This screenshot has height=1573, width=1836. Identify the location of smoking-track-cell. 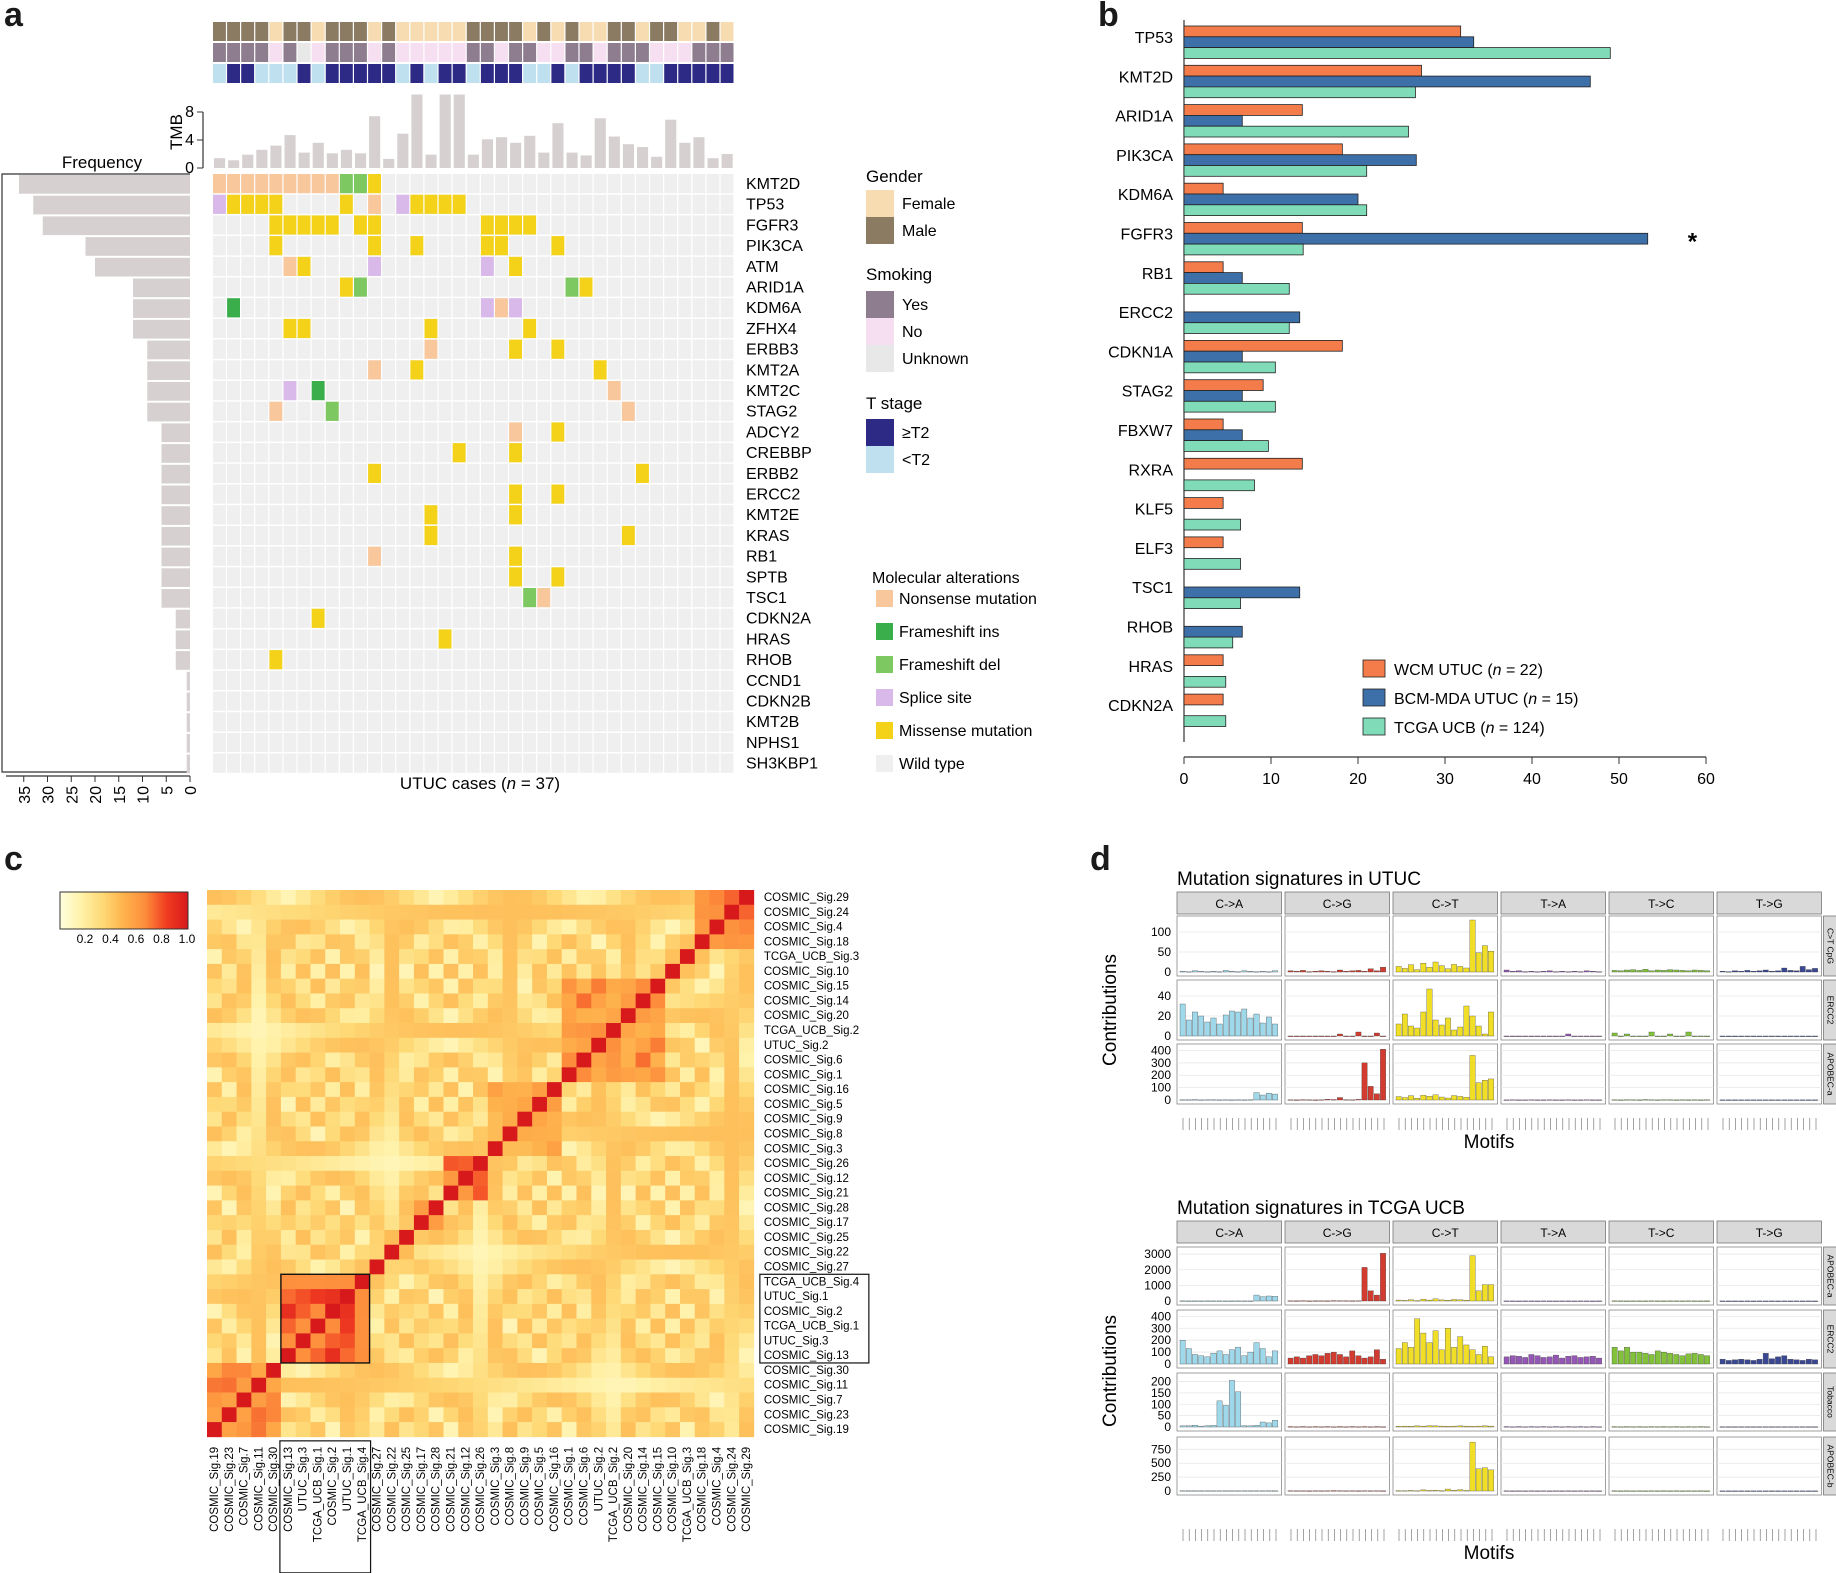
(642, 52).